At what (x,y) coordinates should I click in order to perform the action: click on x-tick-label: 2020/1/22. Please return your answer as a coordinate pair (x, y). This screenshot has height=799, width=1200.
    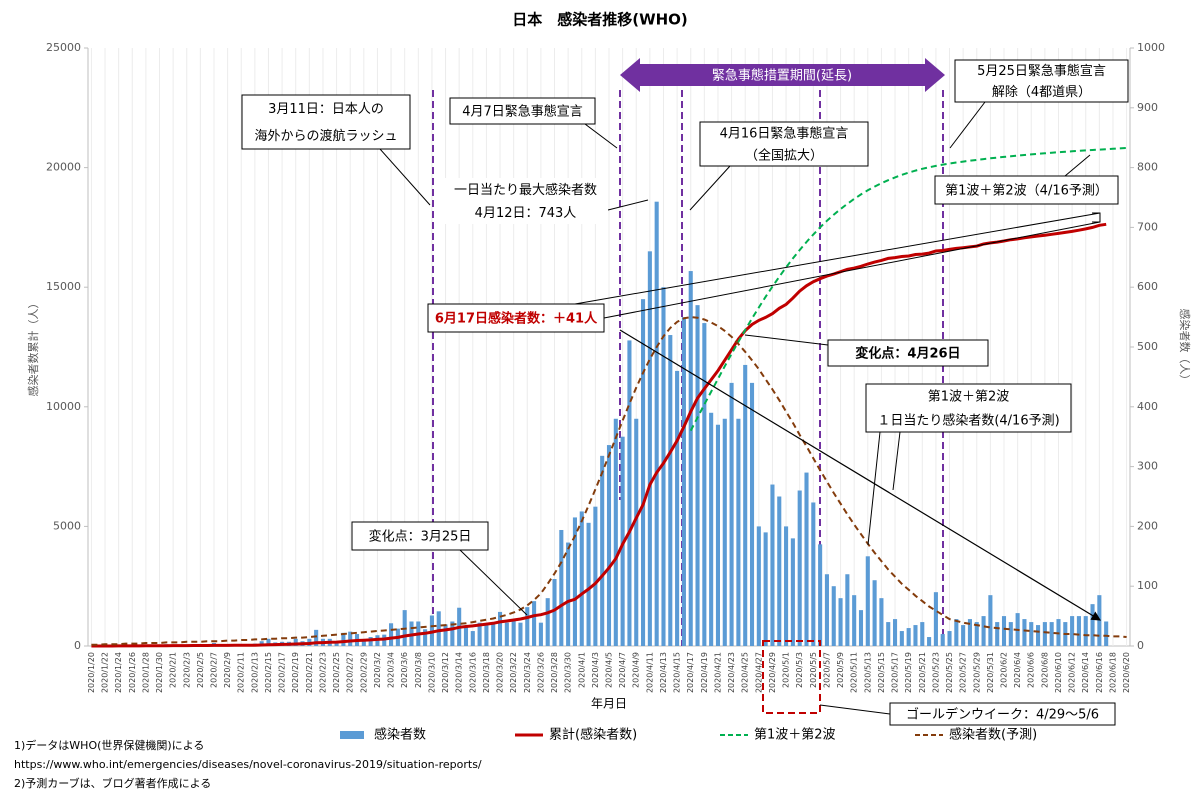
    Looking at the image, I should click on (105, 672).